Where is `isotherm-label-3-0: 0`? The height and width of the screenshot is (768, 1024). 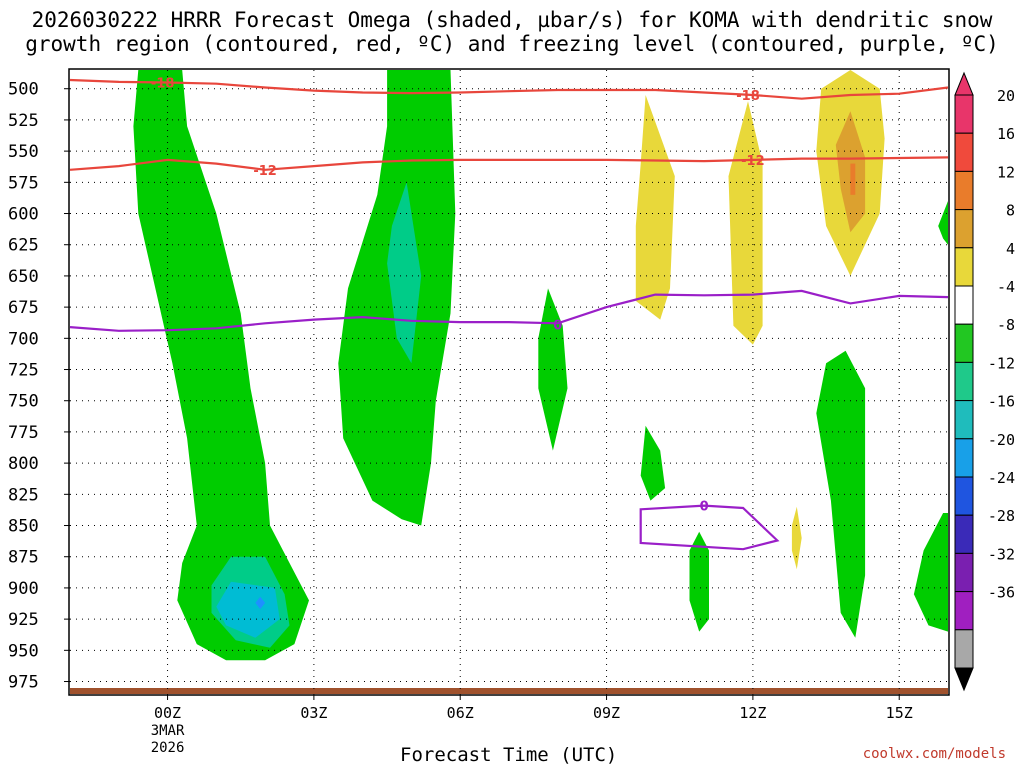
isotherm-label-3-0: 0 is located at coordinates (704, 507).